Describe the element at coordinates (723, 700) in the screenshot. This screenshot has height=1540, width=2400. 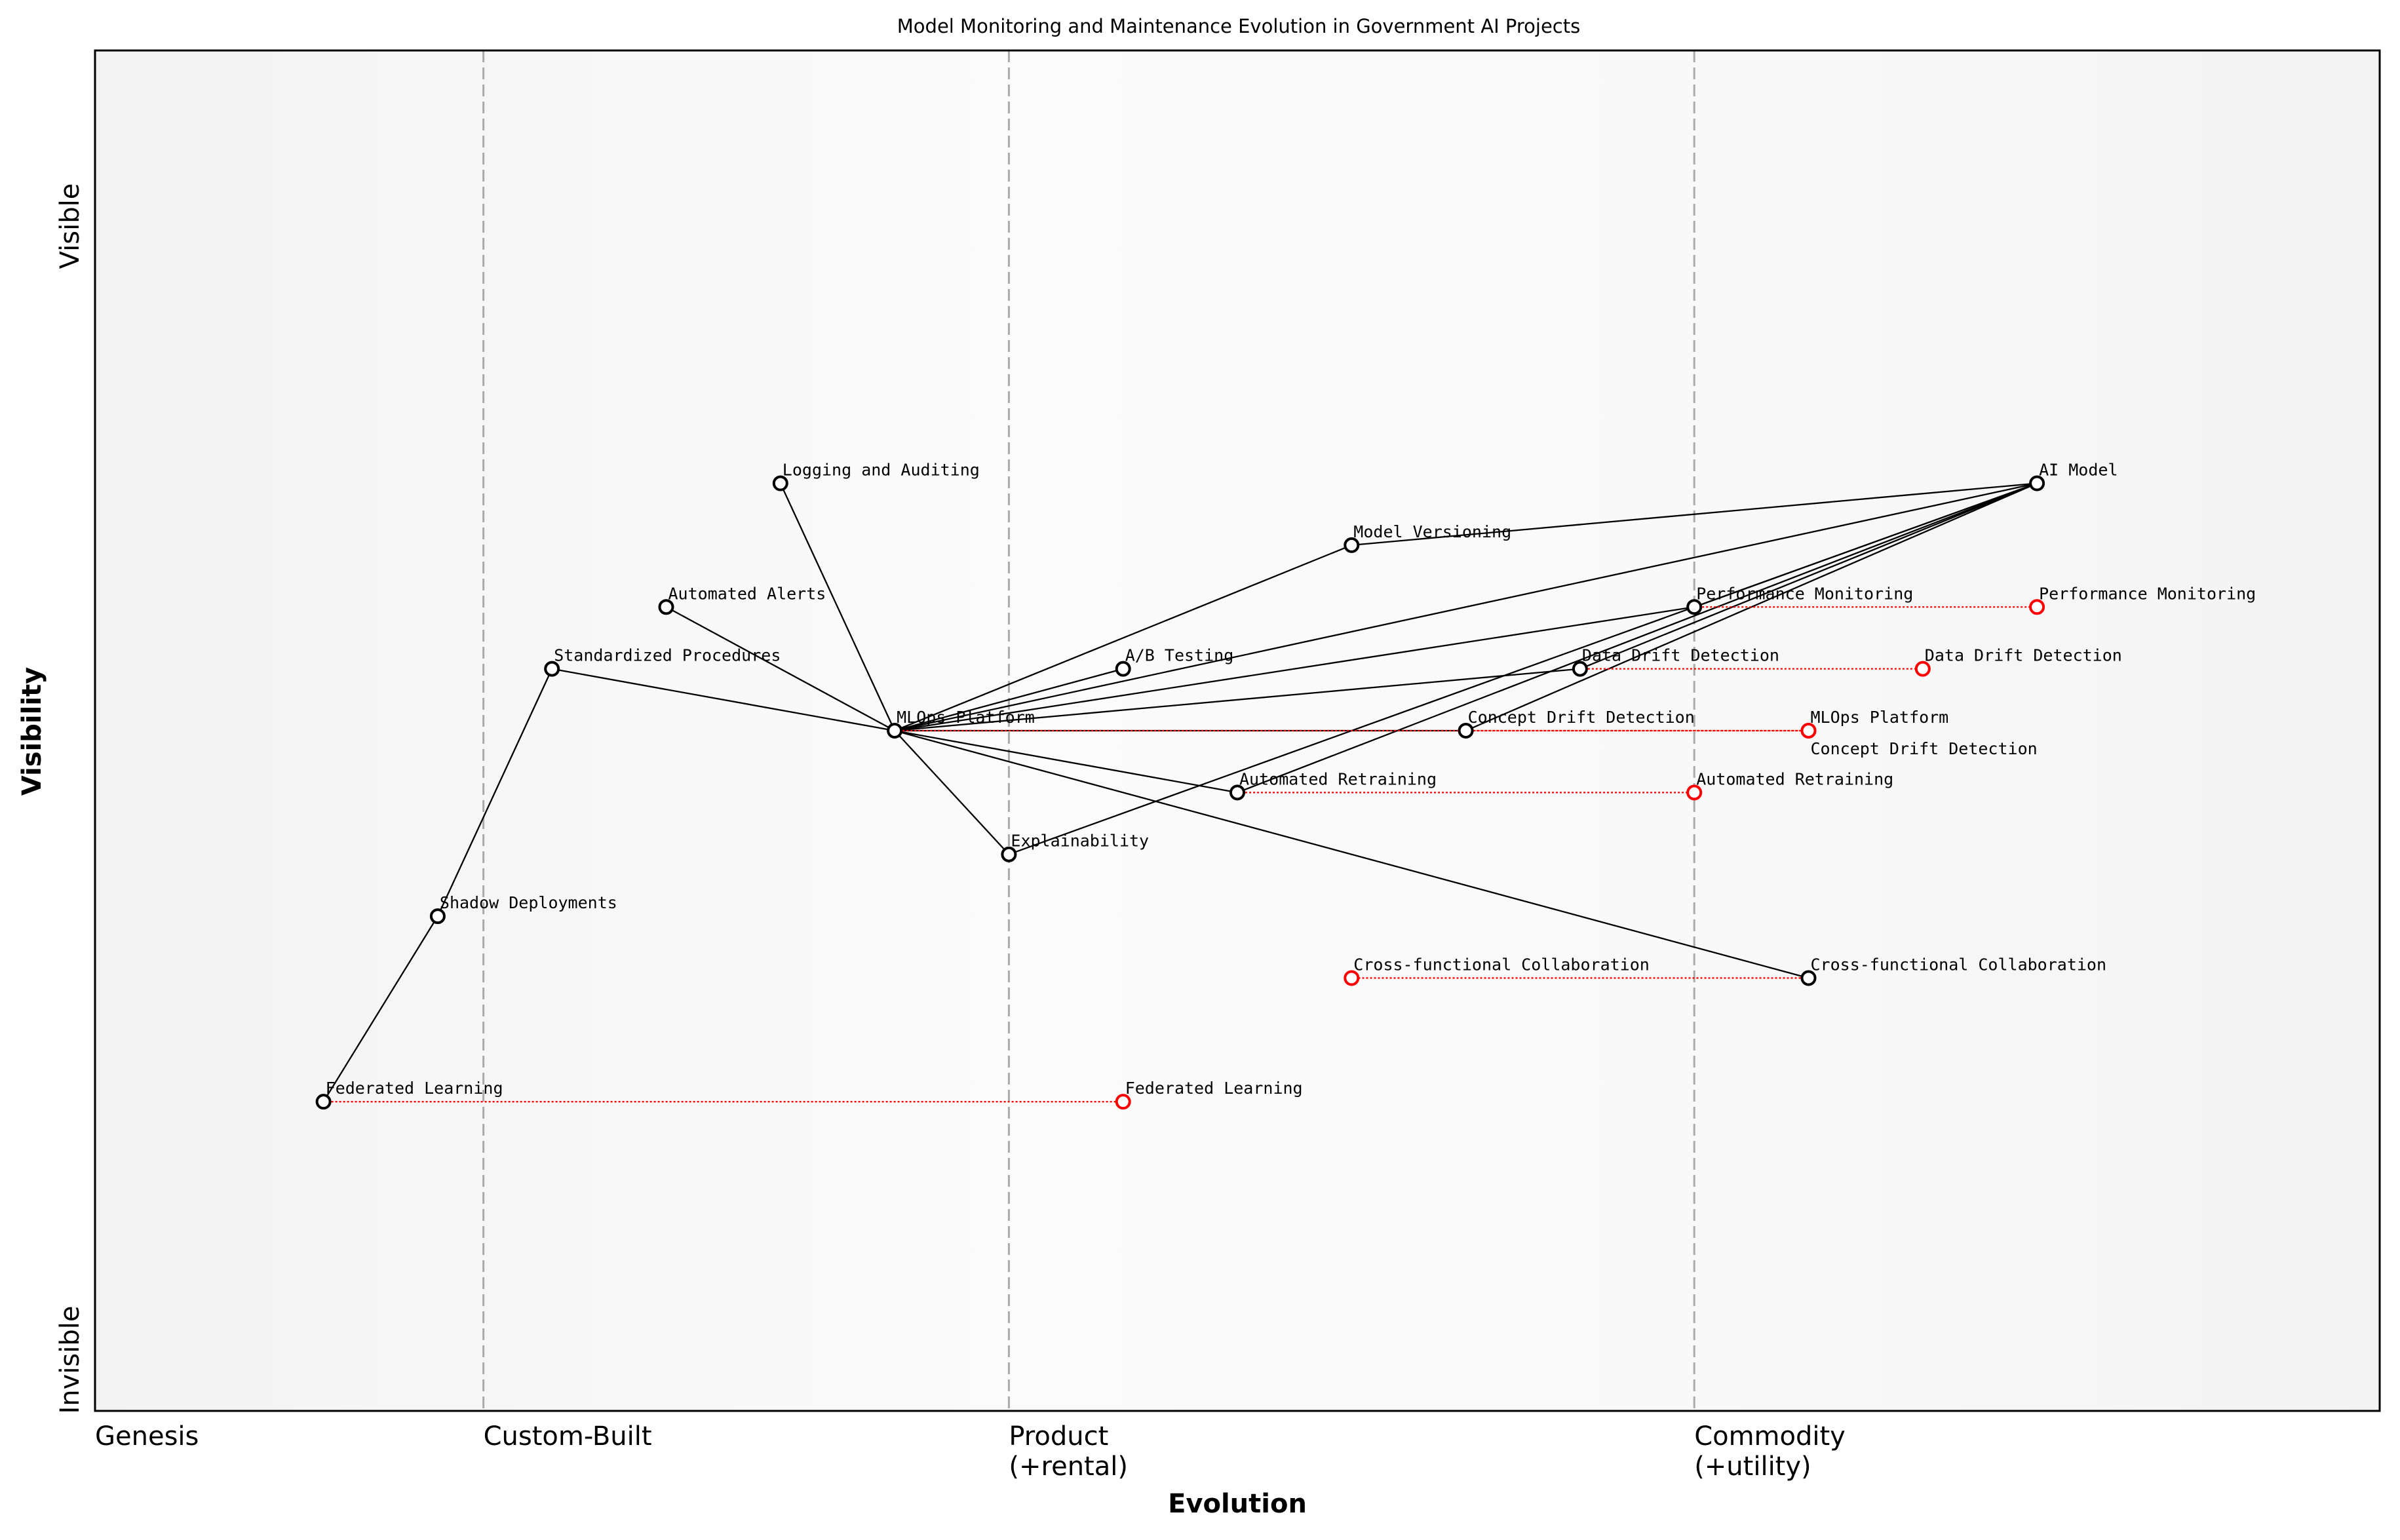
I see `link-mlops-platform-to-standardized-procedures` at that location.